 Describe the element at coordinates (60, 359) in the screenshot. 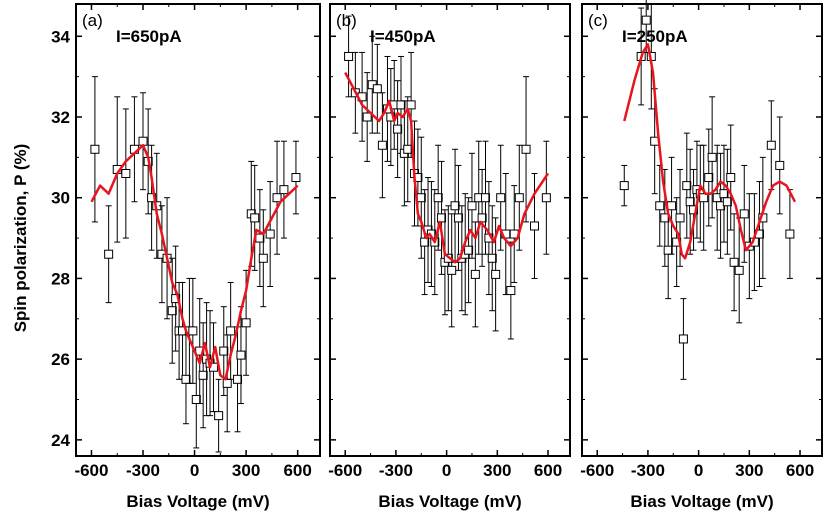

I see `y-tick-label: 26` at that location.